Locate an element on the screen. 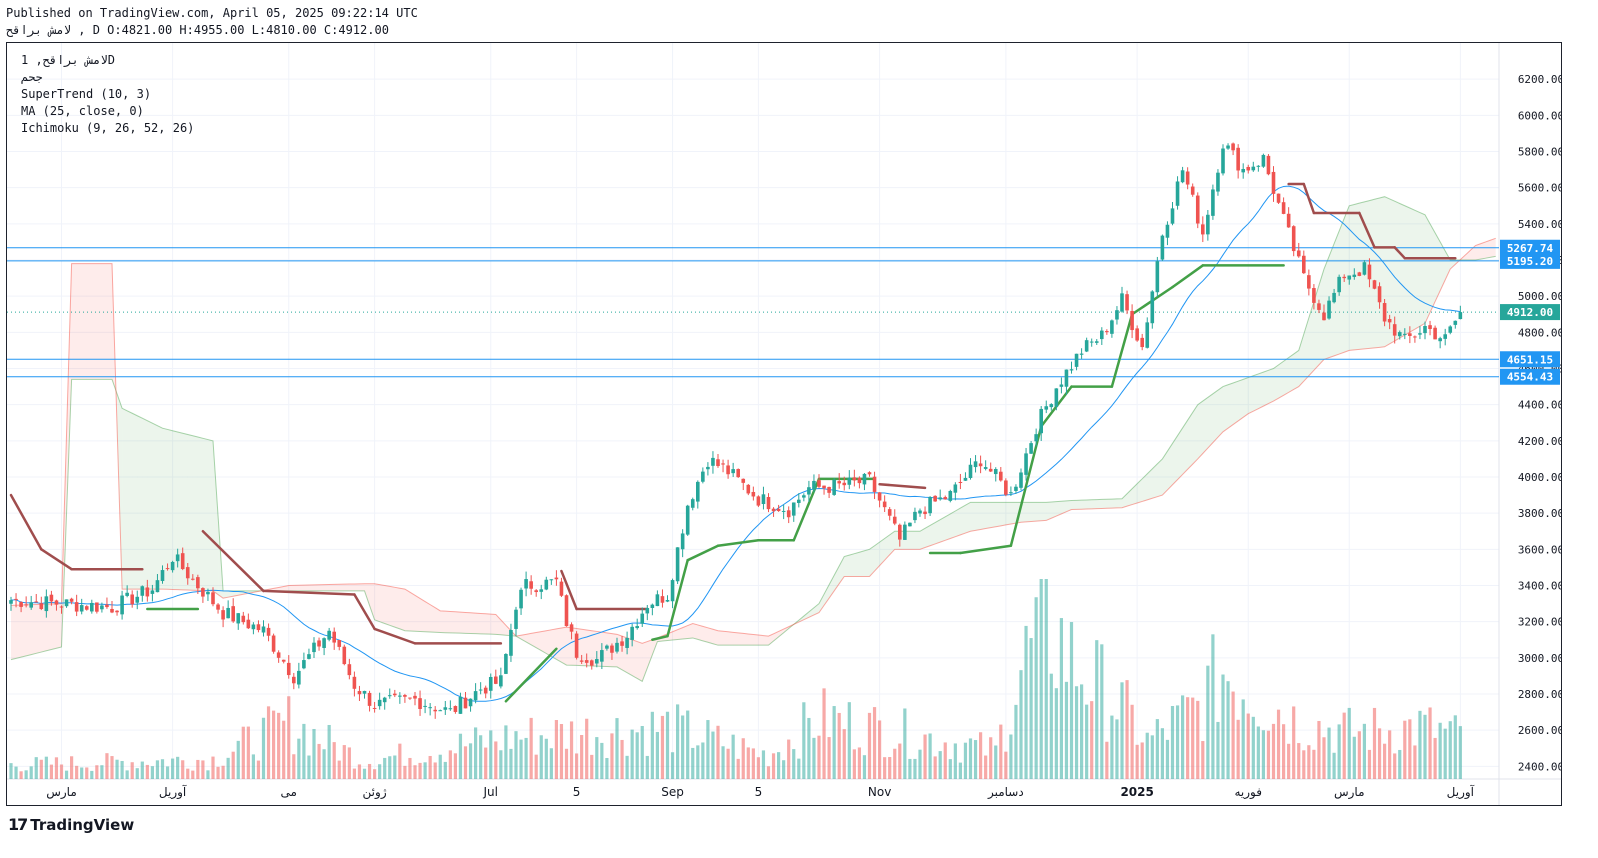  legend-supertrend: SuperTrend (10, 3) is located at coordinates (86, 94).